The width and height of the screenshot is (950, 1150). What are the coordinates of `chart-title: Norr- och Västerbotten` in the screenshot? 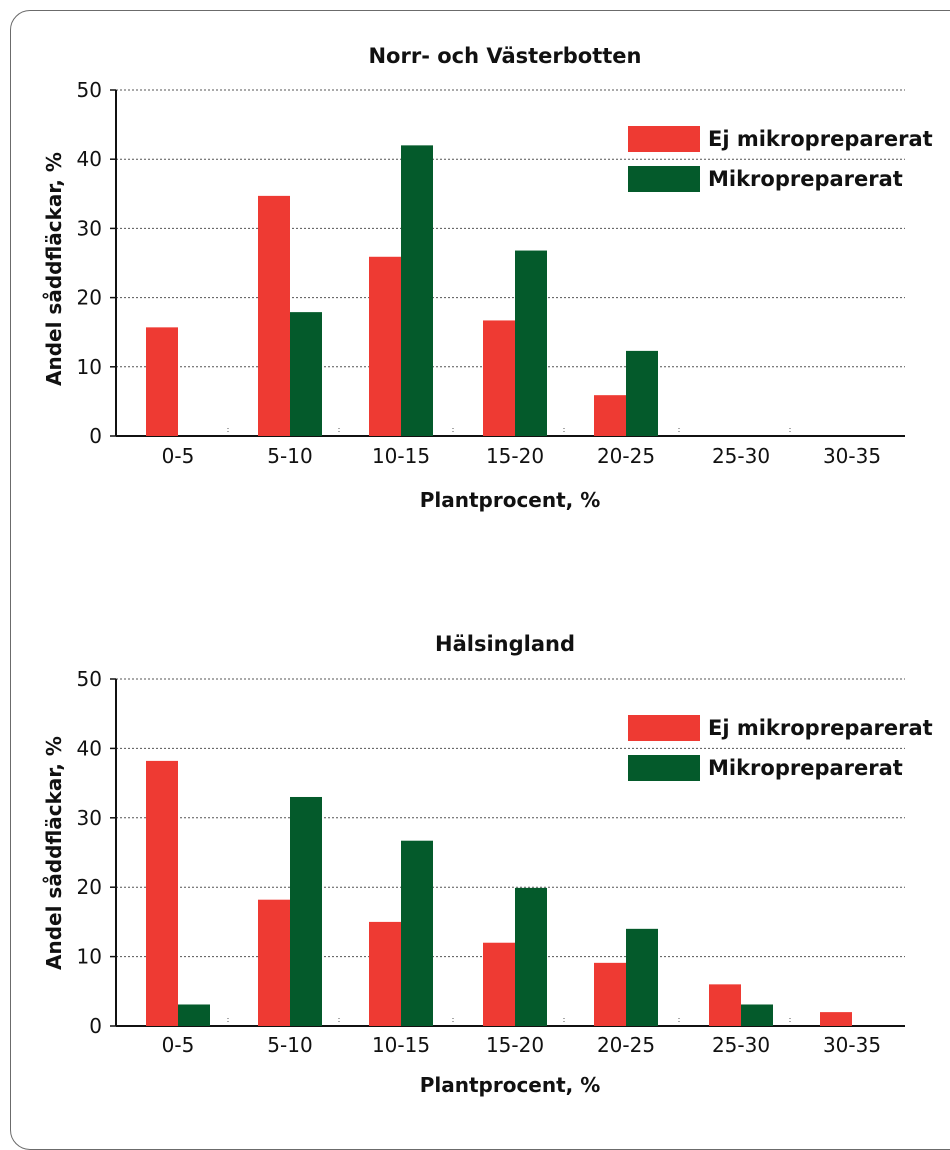 It's located at (505, 56).